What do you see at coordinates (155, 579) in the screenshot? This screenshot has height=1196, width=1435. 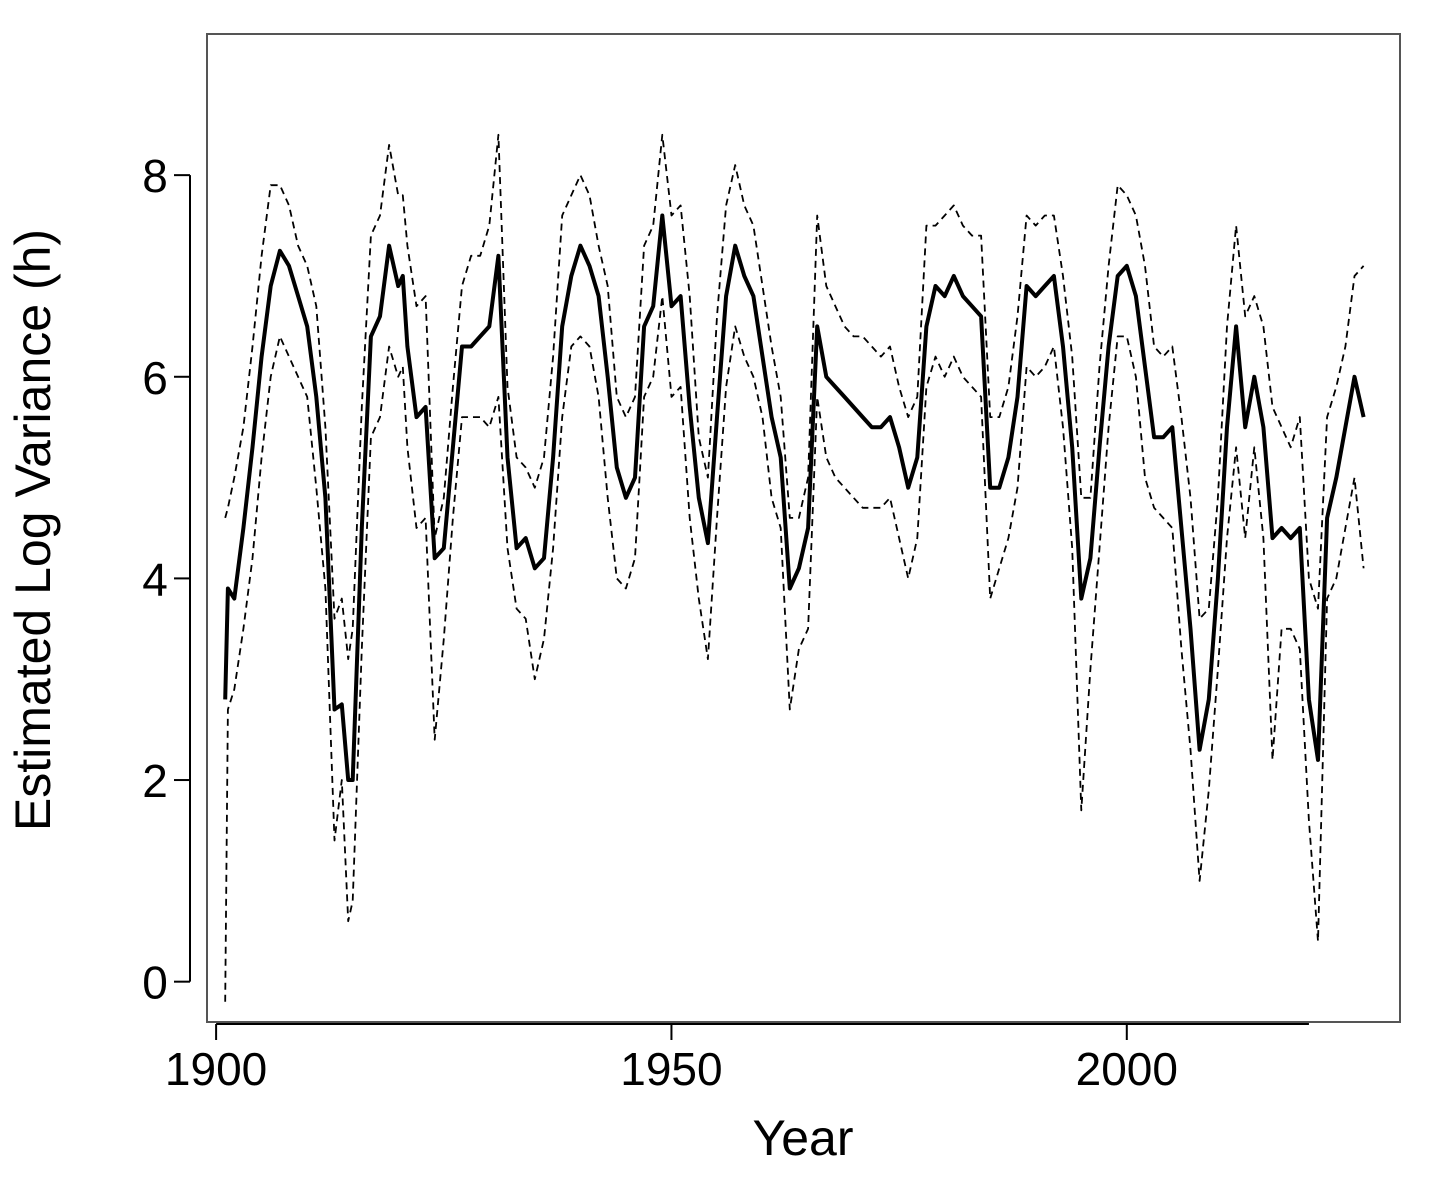 I see `y-tick-label: 4` at bounding box center [155, 579].